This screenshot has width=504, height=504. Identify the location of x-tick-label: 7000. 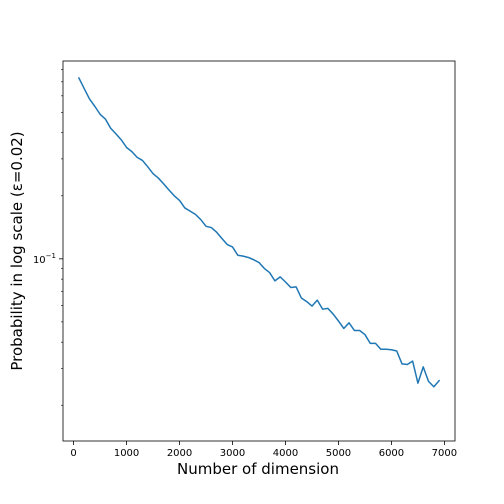
(444, 453).